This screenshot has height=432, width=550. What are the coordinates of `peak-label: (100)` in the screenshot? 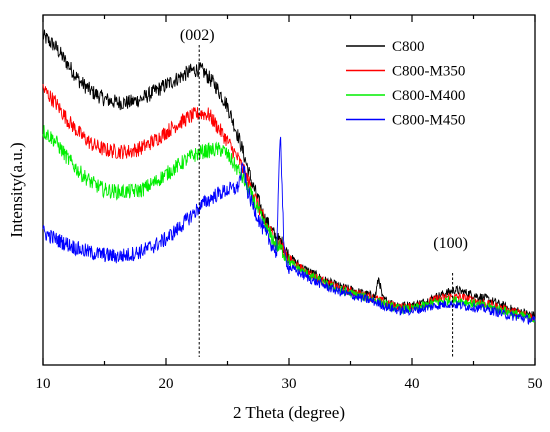 It's located at (450, 243).